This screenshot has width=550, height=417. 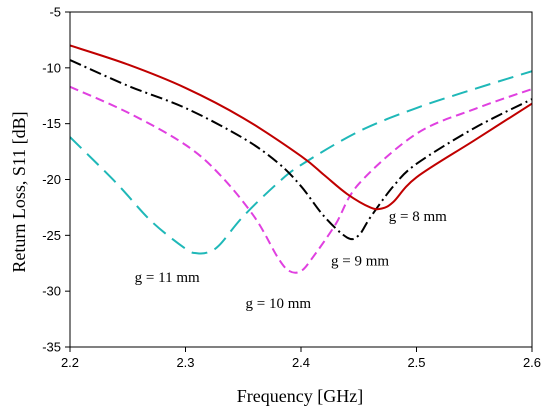 What do you see at coordinates (167, 278) in the screenshot?
I see `curve-annotation: g = 11 mm` at bounding box center [167, 278].